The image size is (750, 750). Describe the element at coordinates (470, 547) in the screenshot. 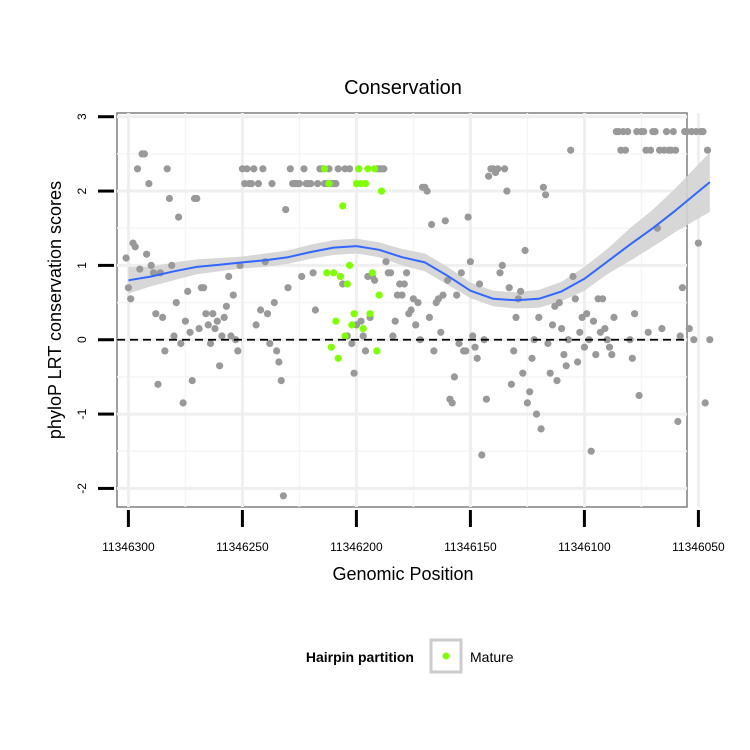

I see `x-tick-label: 11346150` at that location.